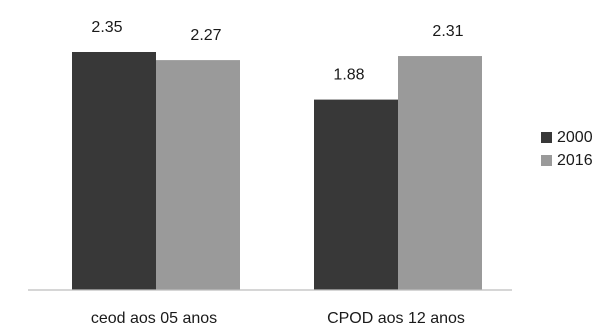 This screenshot has height=328, width=603. What do you see at coordinates (348, 75) in the screenshot?
I see `data-label-2000-2: 1.88` at bounding box center [348, 75].